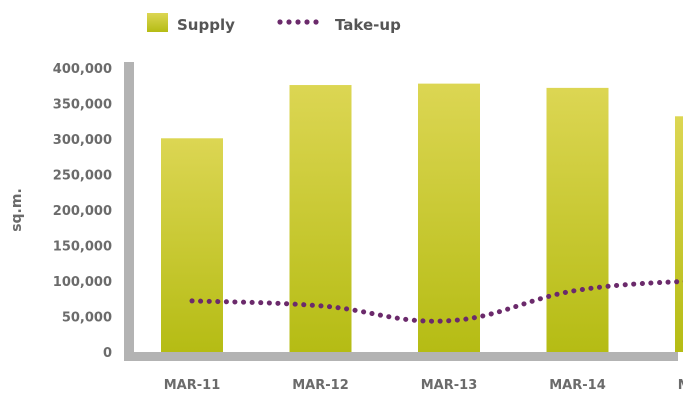 This screenshot has width=683, height=396. I want to click on y-tick-label: 200,000, so click(82, 211).